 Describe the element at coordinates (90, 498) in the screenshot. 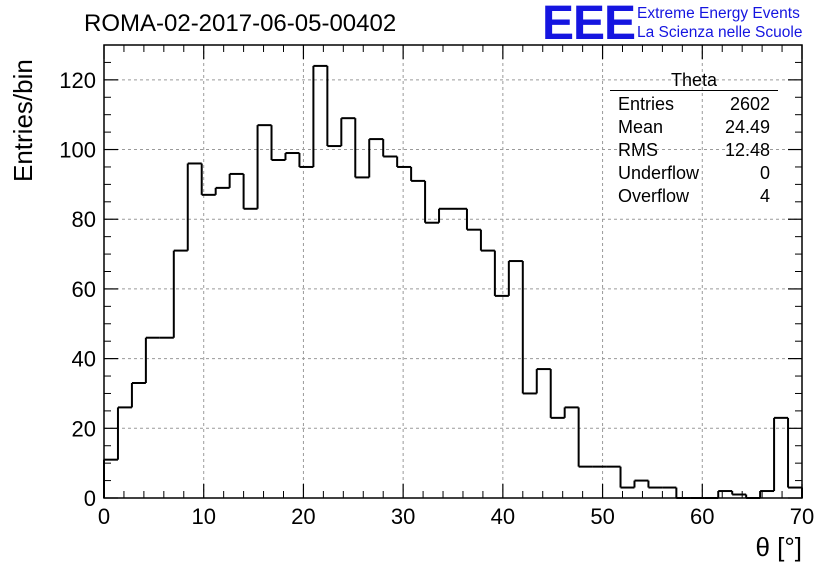

I see `y-tick-label: 0` at that location.